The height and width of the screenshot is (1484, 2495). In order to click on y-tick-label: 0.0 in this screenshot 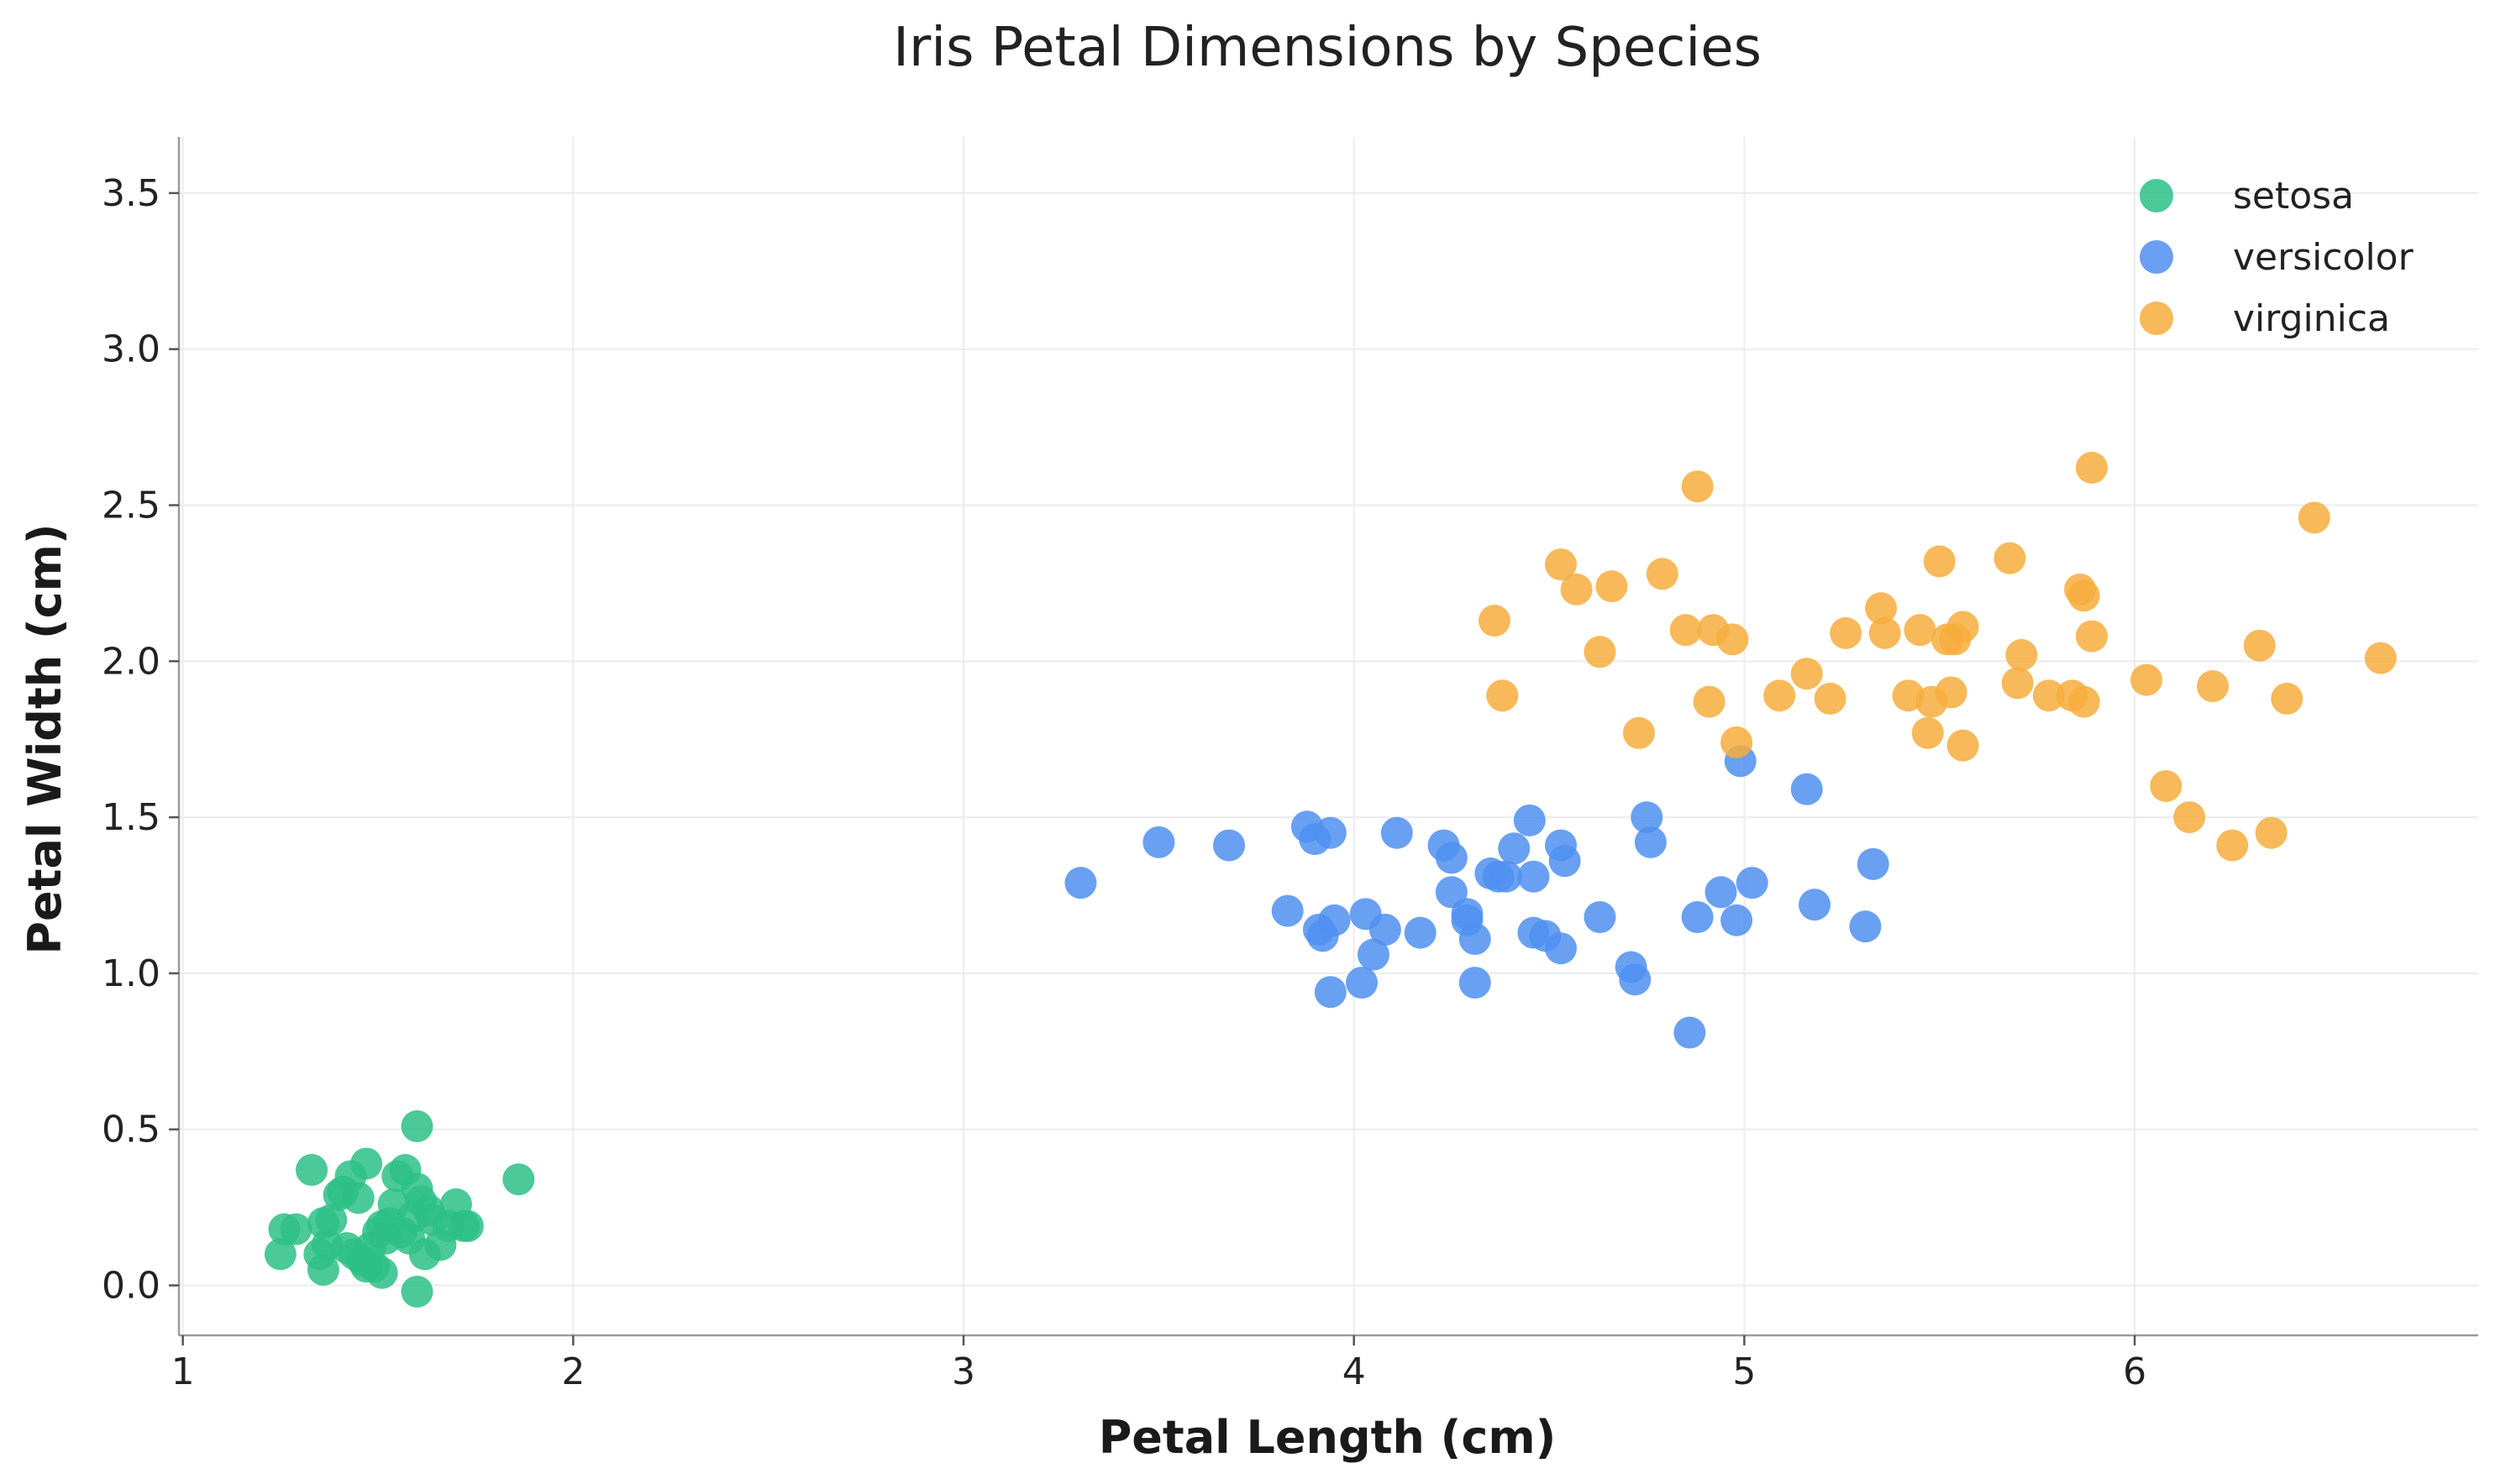, I will do `click(131, 1287)`.